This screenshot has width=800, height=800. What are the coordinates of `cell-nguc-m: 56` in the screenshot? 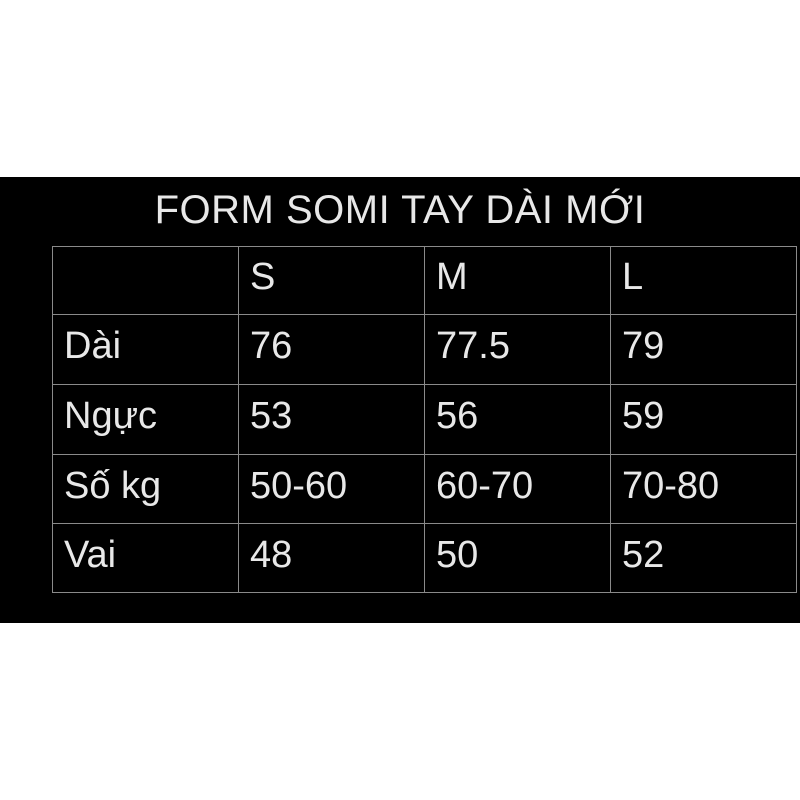 It's located at (517, 419).